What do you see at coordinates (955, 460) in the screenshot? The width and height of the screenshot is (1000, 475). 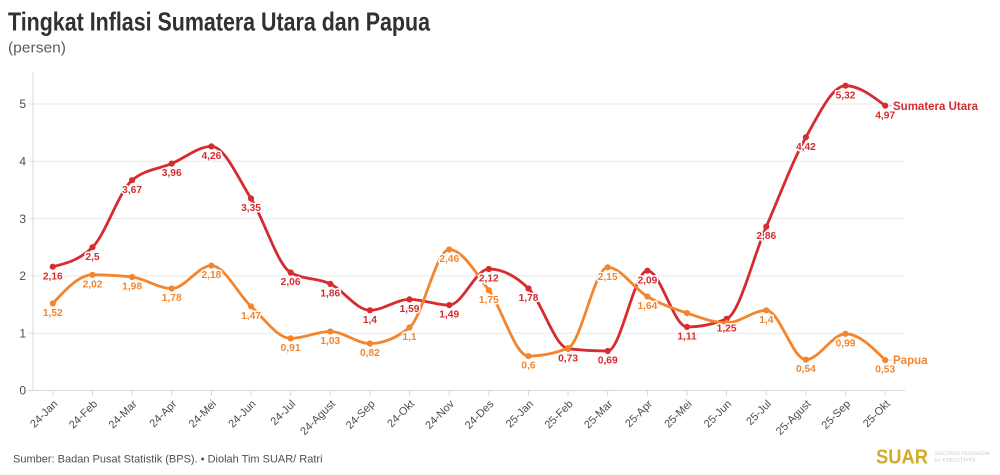 I see `svg-text: for EXECUTIVES` at bounding box center [955, 460].